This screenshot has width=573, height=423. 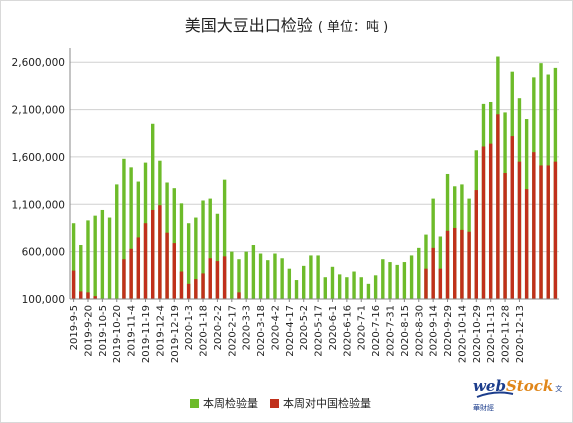 I want to click on y-tick-label: 600,000, so click(x=43, y=253).